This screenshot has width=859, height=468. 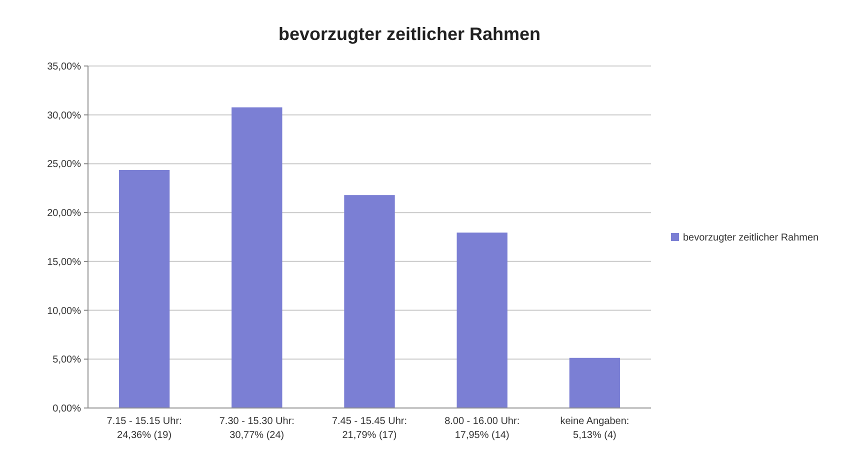 What do you see at coordinates (144, 428) in the screenshot?
I see `x-tick-label: 7.15 - 15.15 Uhr: 24,36% (19)` at bounding box center [144, 428].